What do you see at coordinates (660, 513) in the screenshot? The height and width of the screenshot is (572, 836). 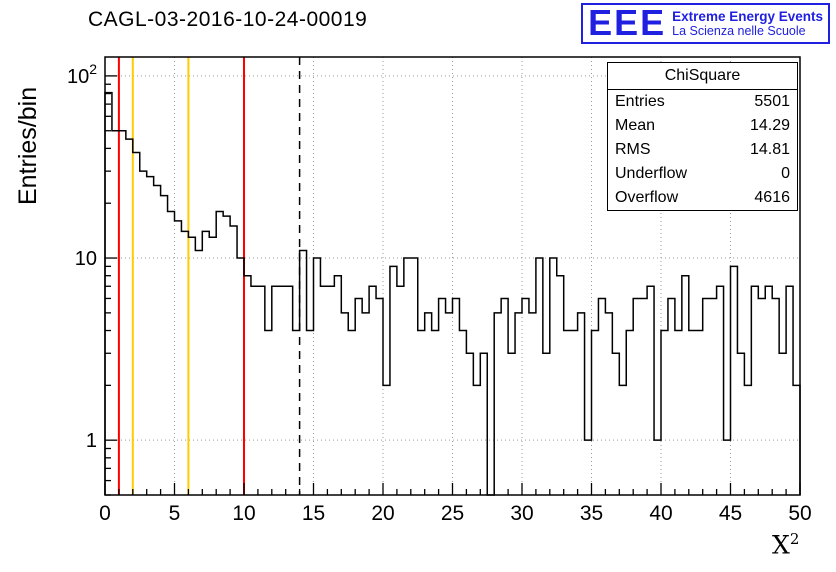 I see `svg-text: 40` at bounding box center [660, 513].